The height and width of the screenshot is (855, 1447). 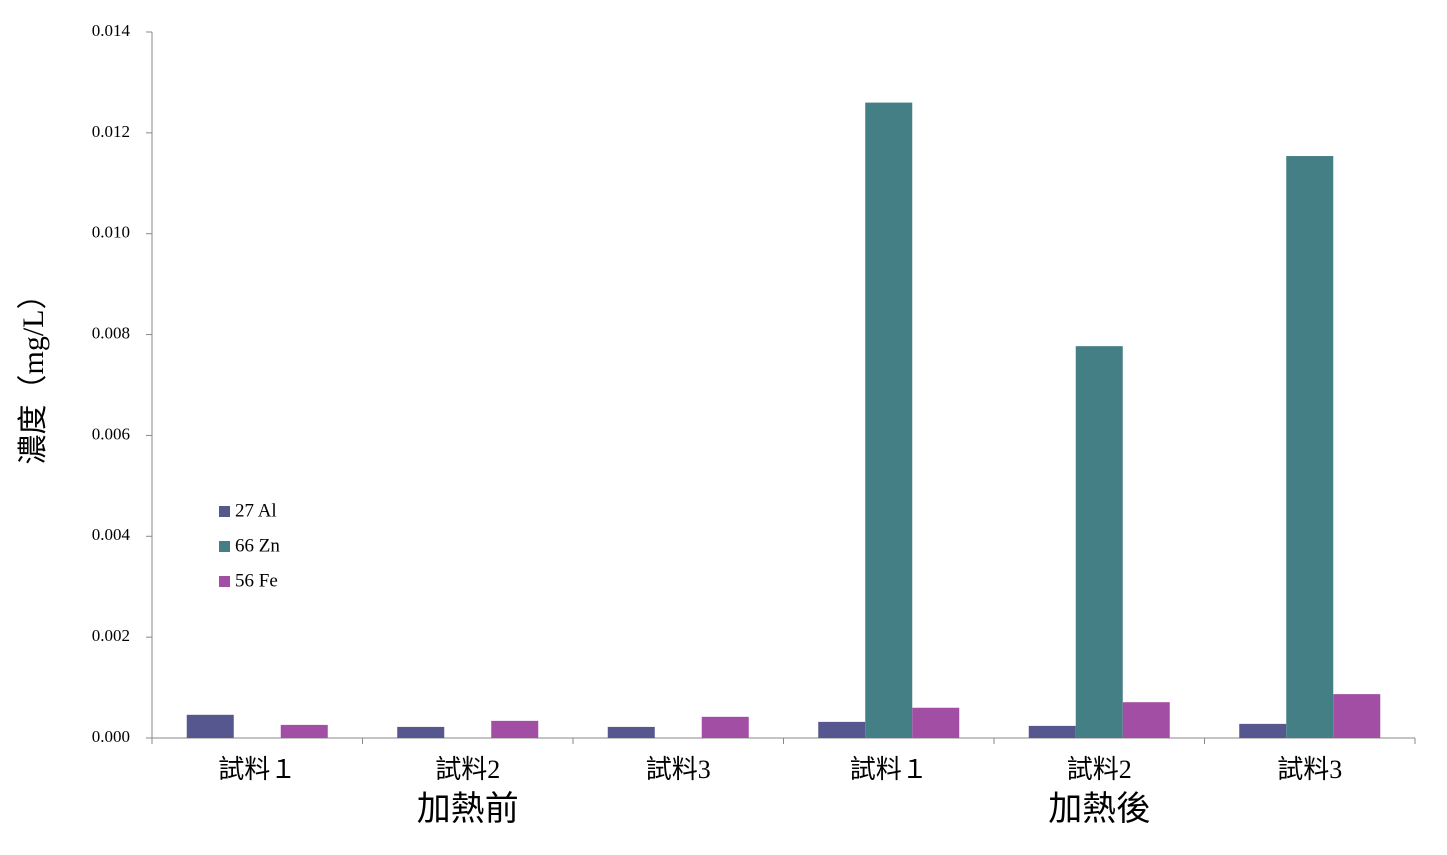 I want to click on y-tick-label: 0.008, so click(x=111, y=332).